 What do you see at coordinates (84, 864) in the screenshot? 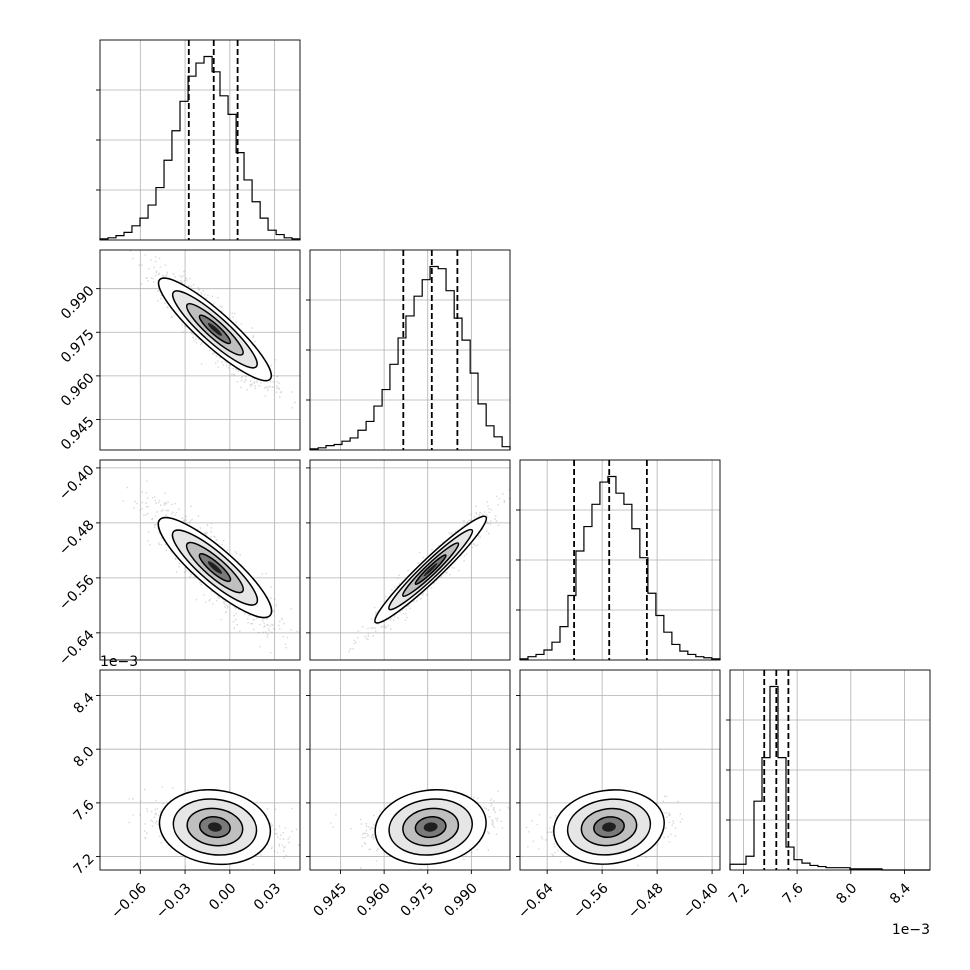
I see `ytick-label-3-0: 7.2` at bounding box center [84, 864].